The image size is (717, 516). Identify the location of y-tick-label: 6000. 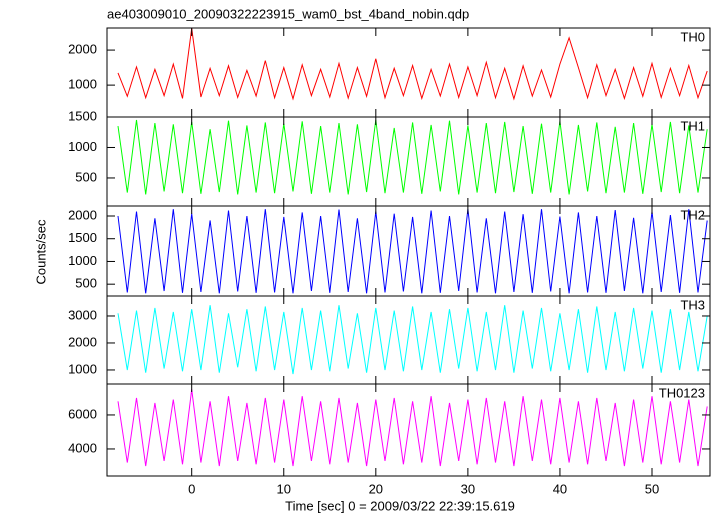
(82, 413).